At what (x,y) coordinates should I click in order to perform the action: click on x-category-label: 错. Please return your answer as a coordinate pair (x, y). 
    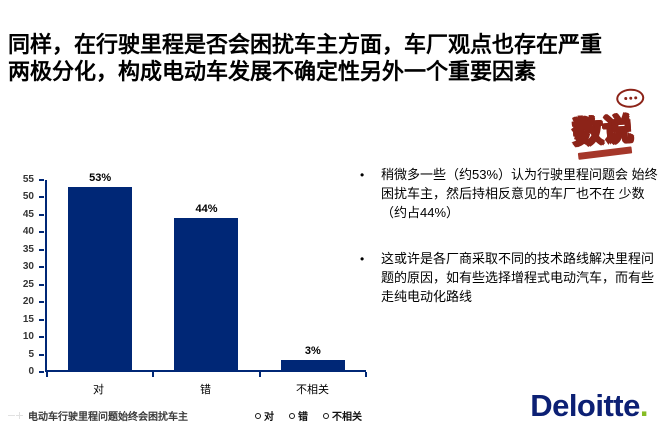
    Looking at the image, I should click on (205, 390).